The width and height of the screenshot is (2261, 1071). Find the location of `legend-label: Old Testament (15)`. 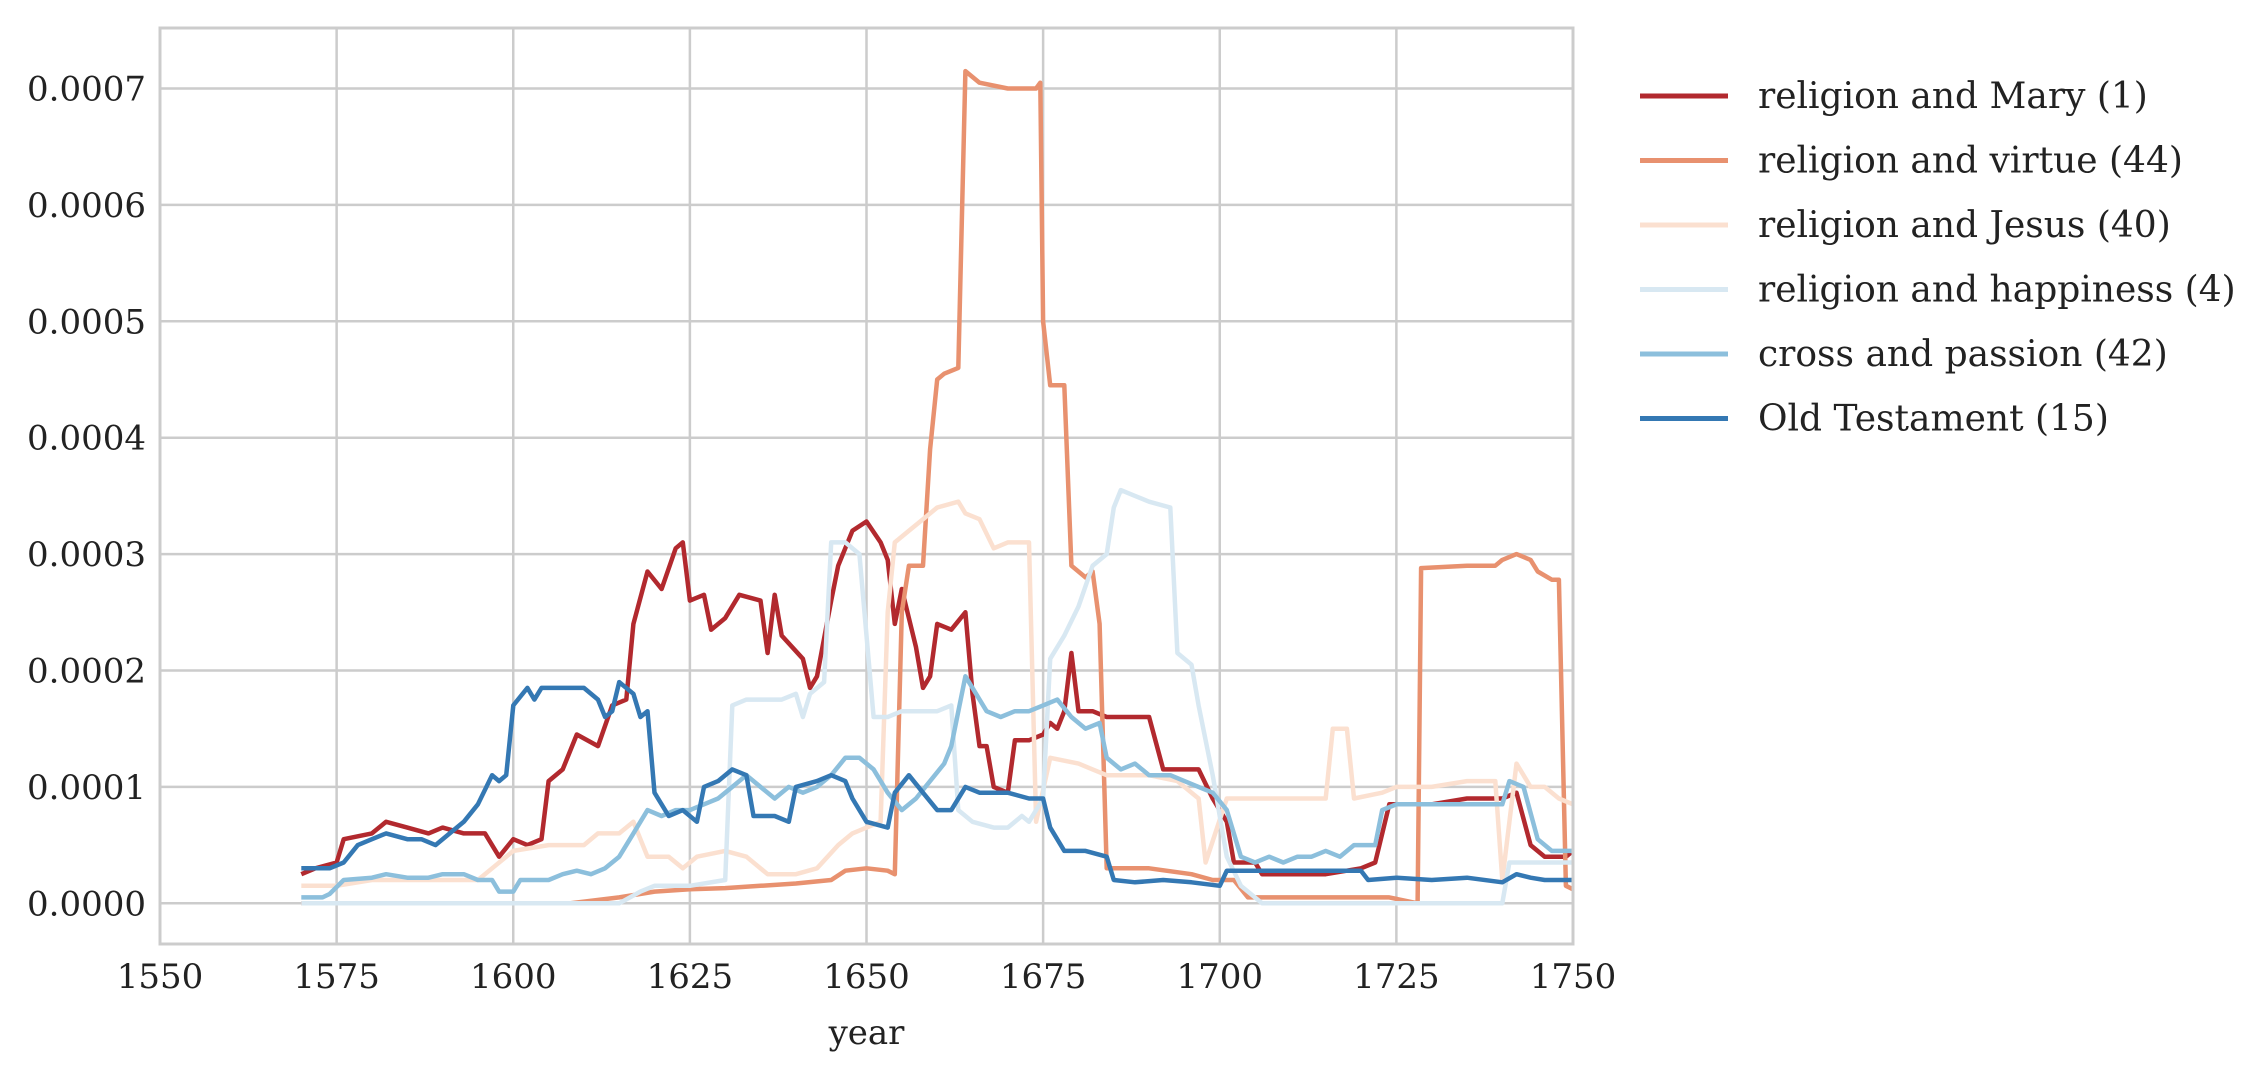

legend-label: Old Testament (15) is located at coordinates (1933, 419).